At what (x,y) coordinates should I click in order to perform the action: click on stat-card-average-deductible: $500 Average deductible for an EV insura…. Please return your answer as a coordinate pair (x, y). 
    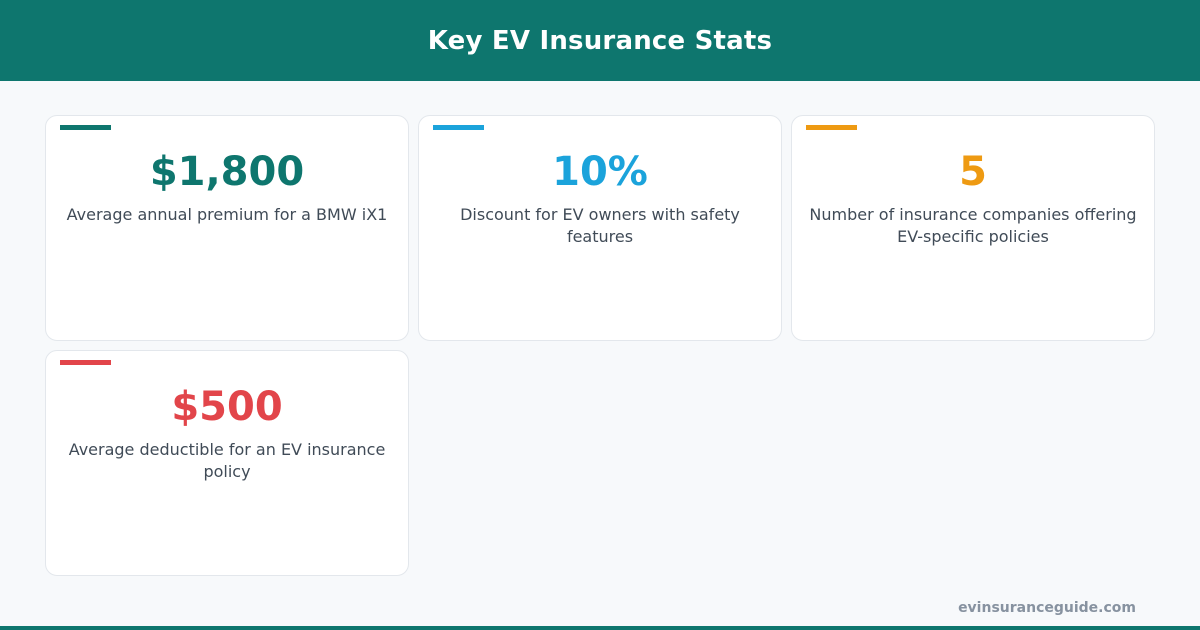
    Looking at the image, I should click on (227, 463).